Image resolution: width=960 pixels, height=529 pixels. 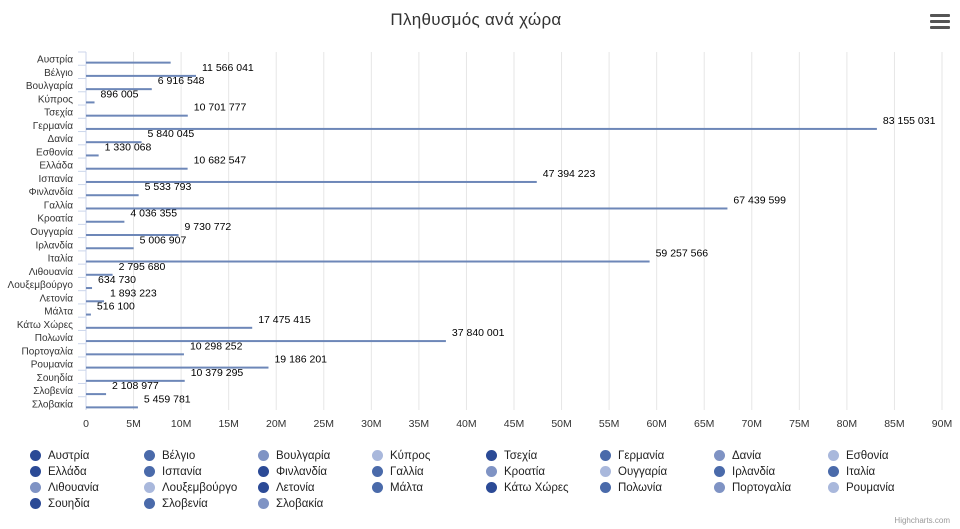 What do you see at coordinates (407, 487) in the screenshot?
I see `legend-label: Μάλτα` at bounding box center [407, 487].